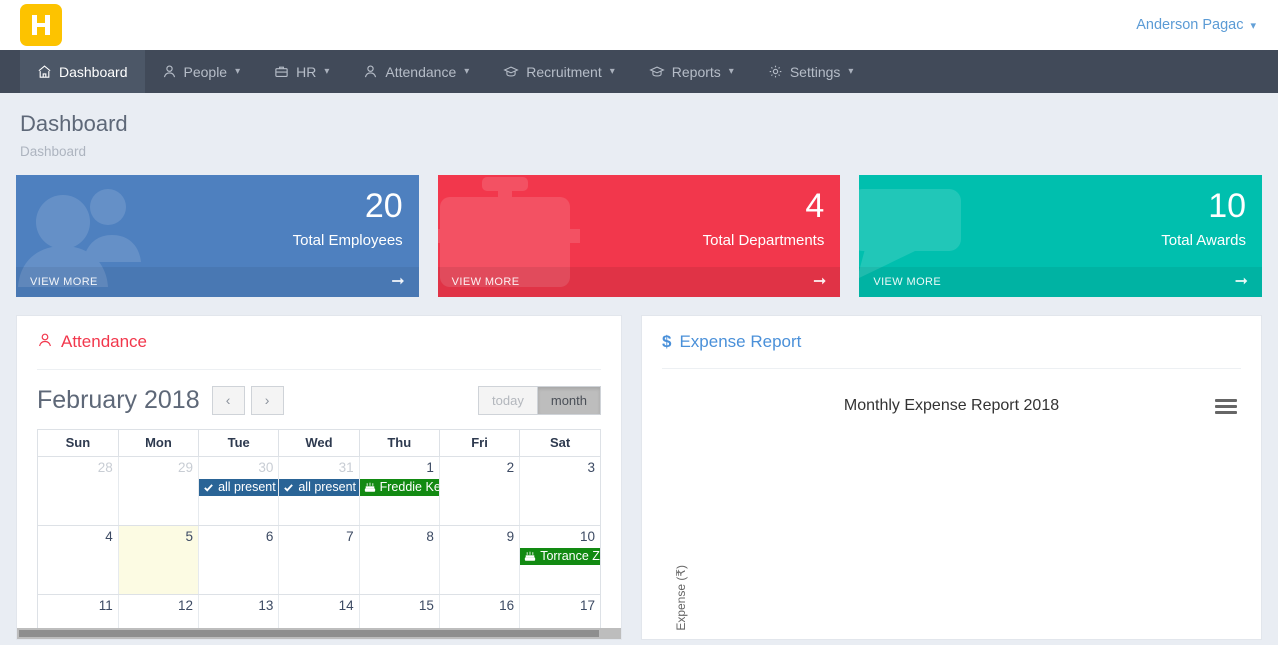  What do you see at coordinates (399, 560) in the screenshot?
I see `calendar-day-cell: 8` at bounding box center [399, 560].